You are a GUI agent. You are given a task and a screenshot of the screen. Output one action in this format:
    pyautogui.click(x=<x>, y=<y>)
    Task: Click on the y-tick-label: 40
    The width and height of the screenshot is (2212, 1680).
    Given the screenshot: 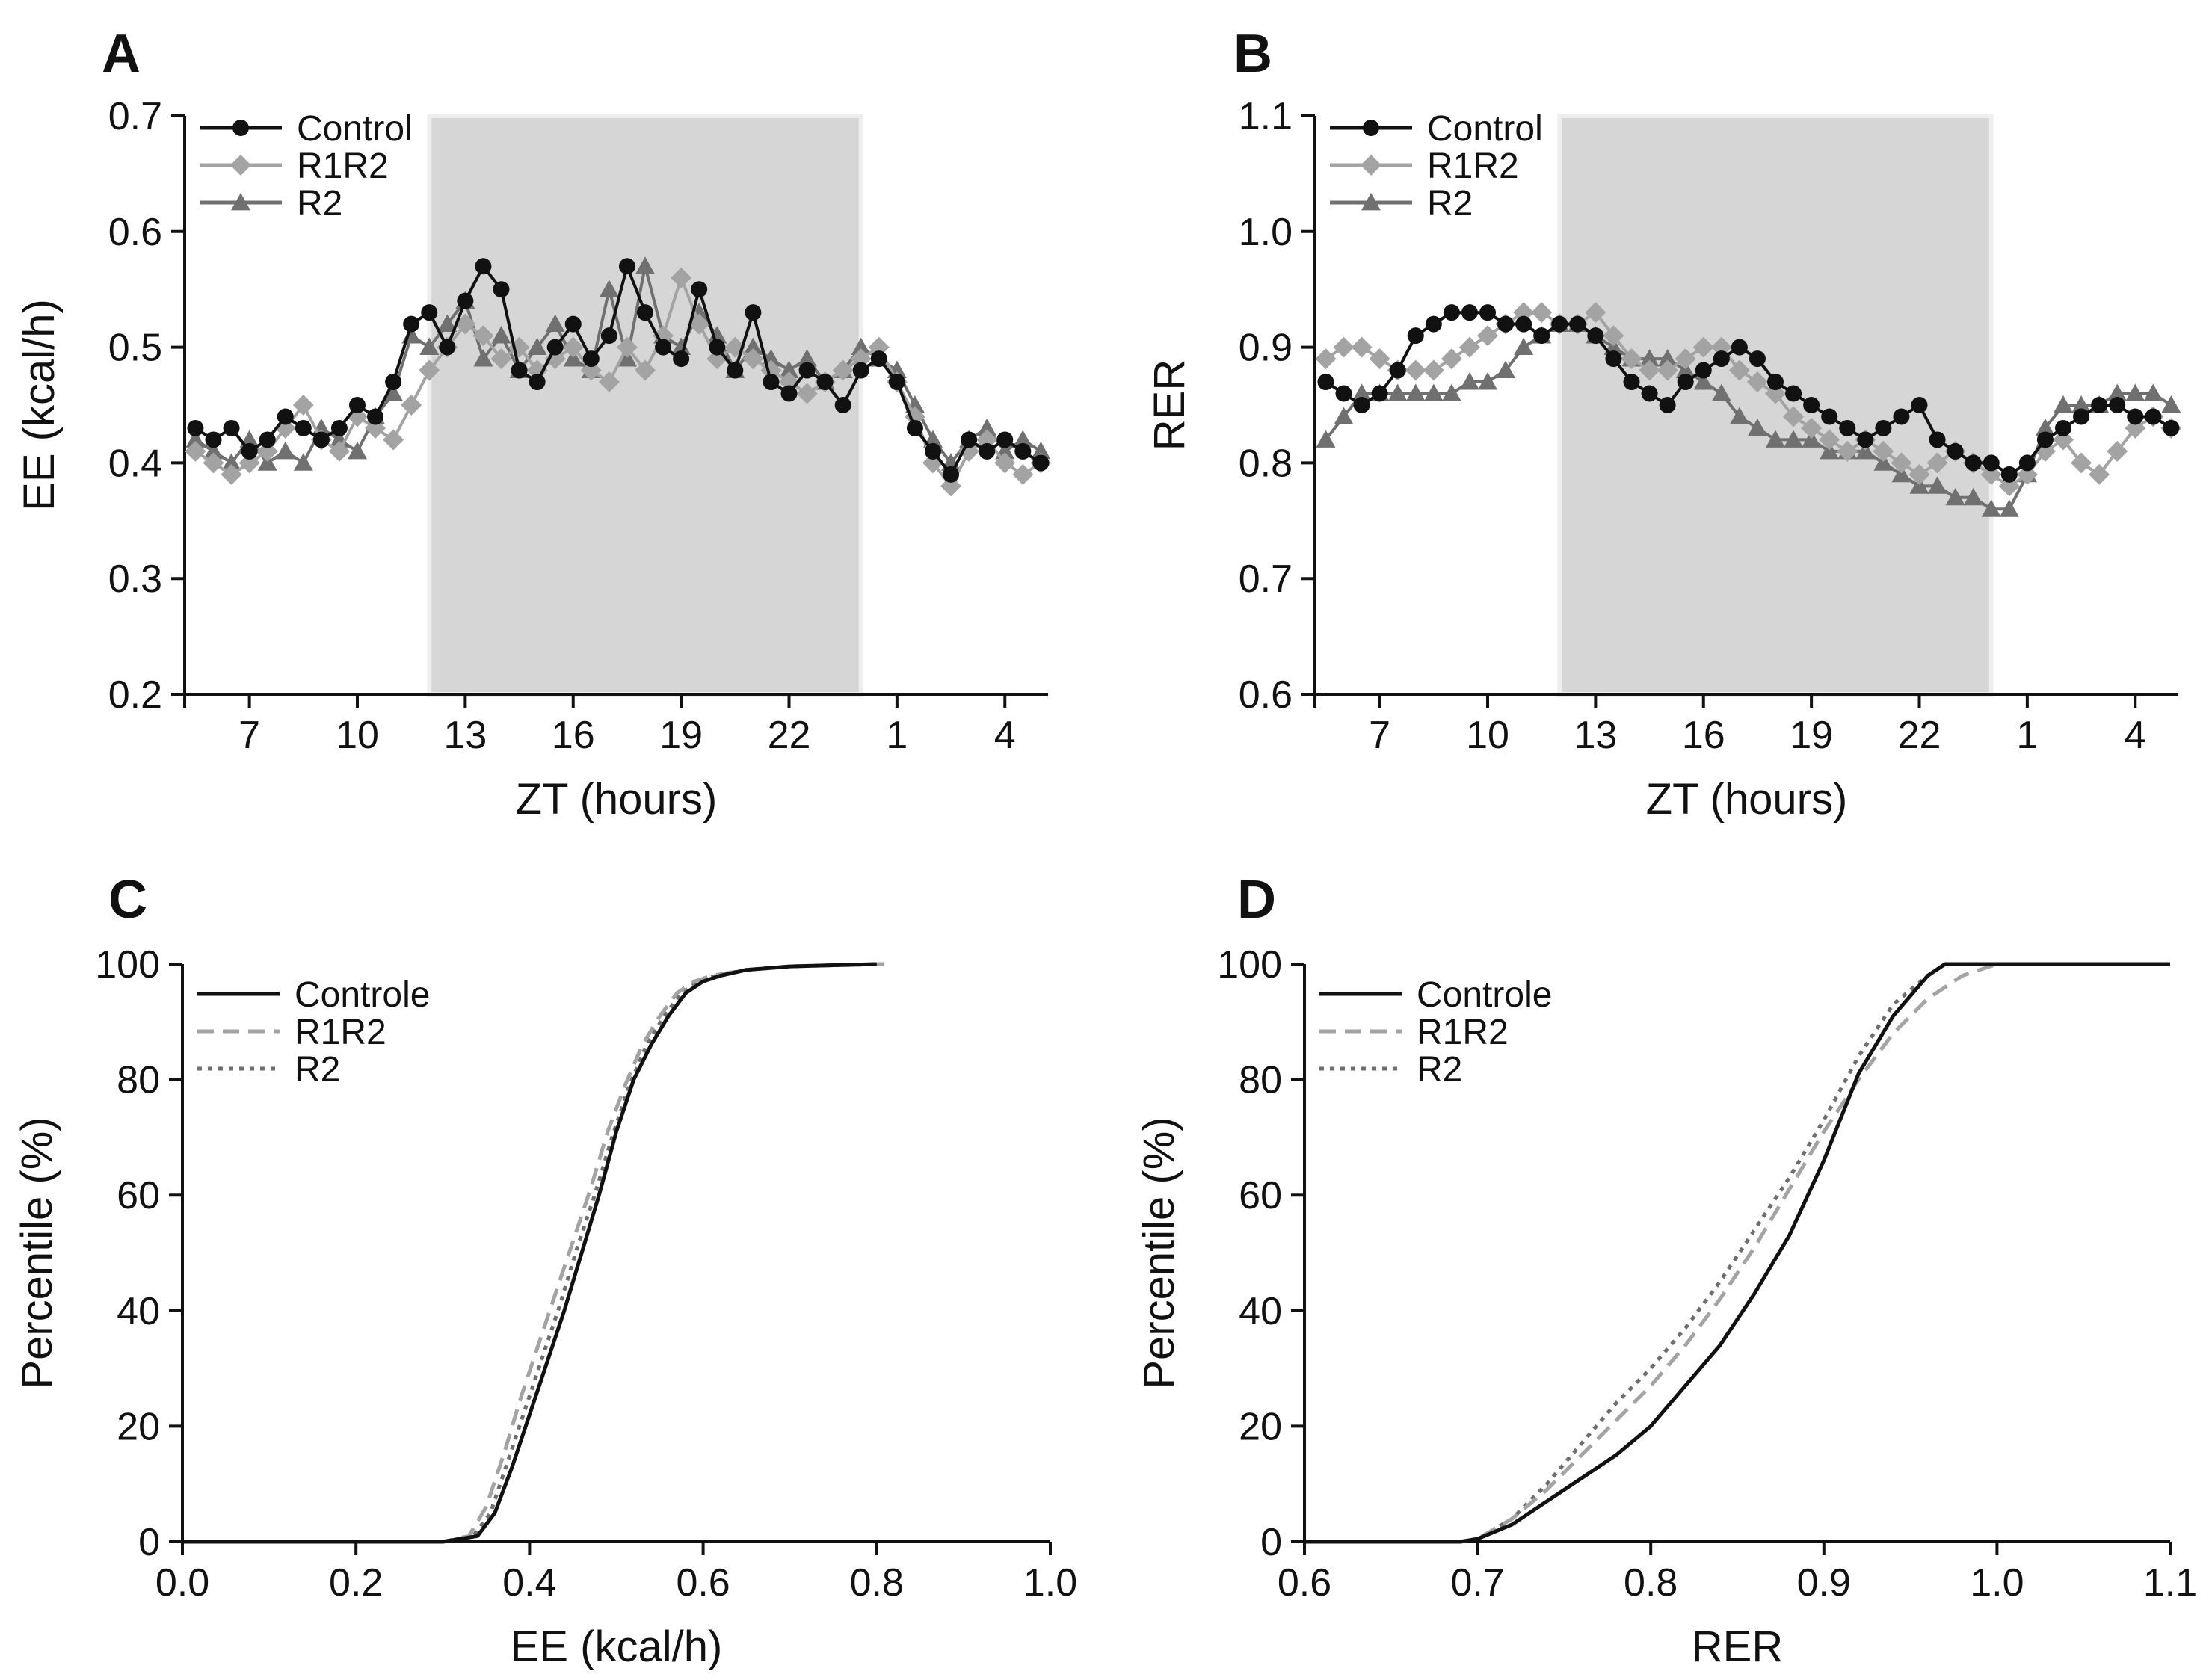 What is the action you would take?
    pyautogui.click(x=1260, y=1311)
    